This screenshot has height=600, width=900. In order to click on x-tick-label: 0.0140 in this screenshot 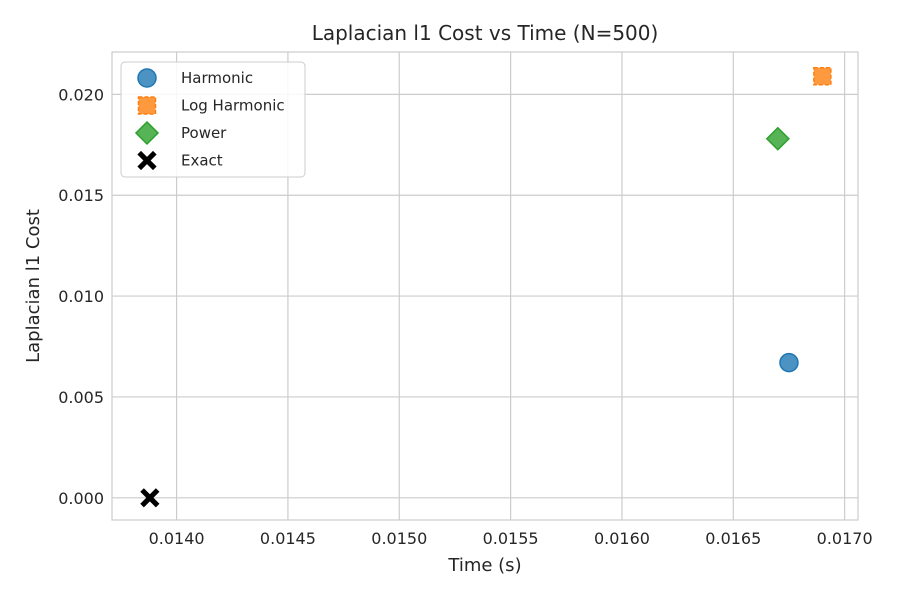, I will do `click(177, 538)`.